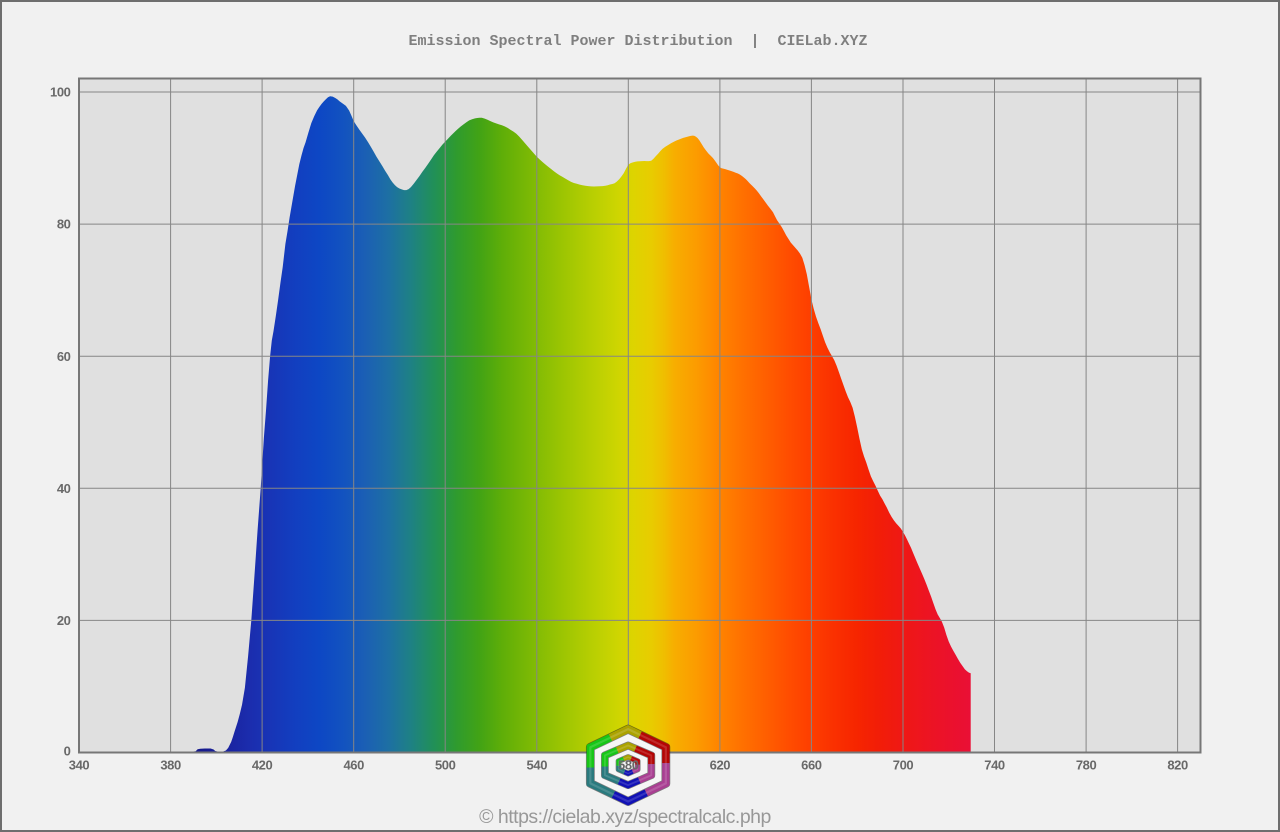 This screenshot has height=832, width=1280. Describe the element at coordinates (67, 750) in the screenshot. I see `svg-text: 0` at that location.